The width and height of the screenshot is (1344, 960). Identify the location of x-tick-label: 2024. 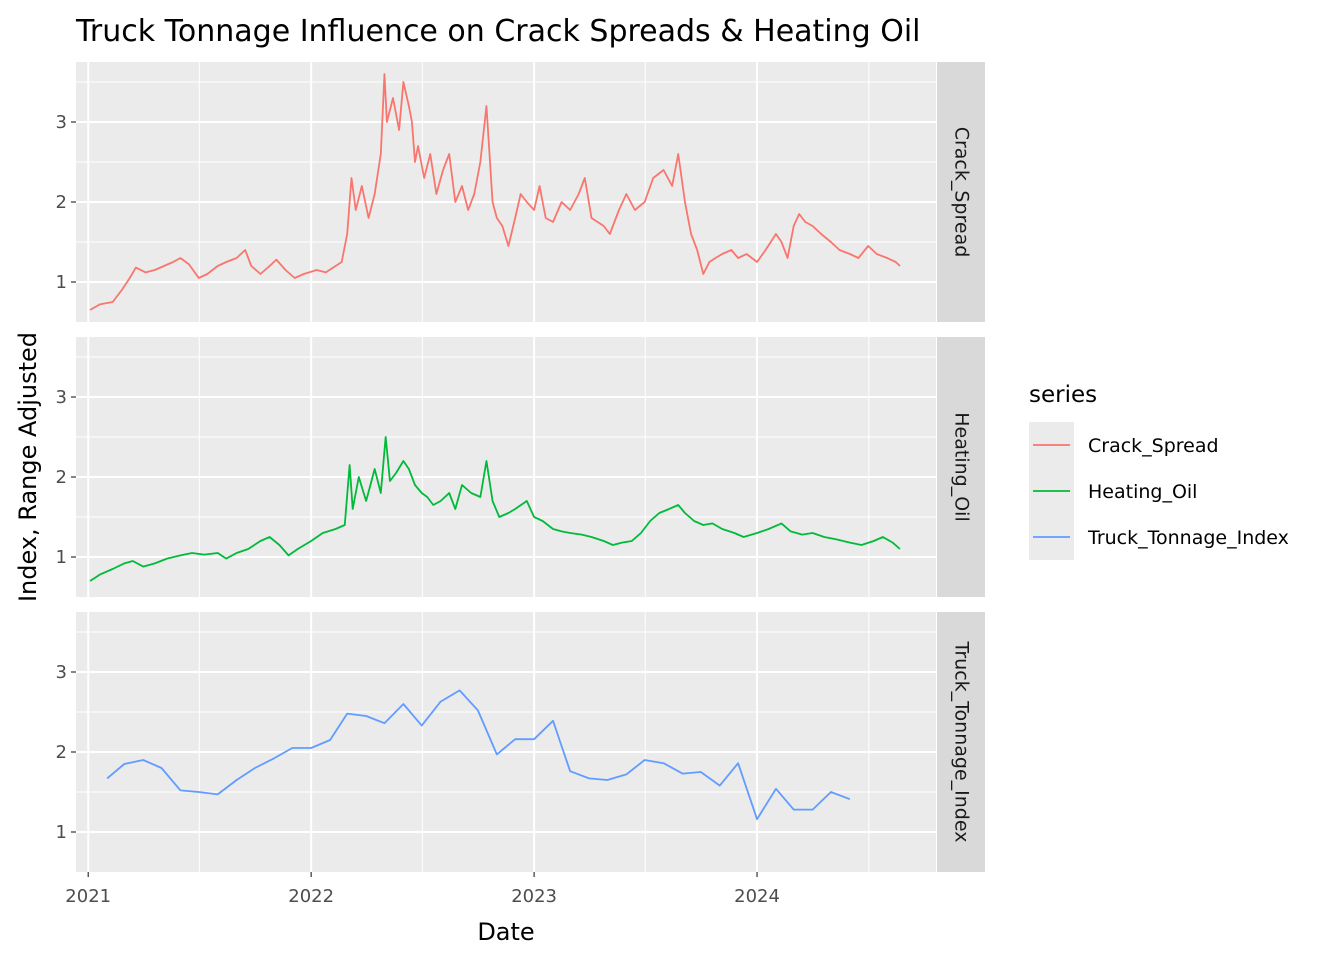
(757, 896).